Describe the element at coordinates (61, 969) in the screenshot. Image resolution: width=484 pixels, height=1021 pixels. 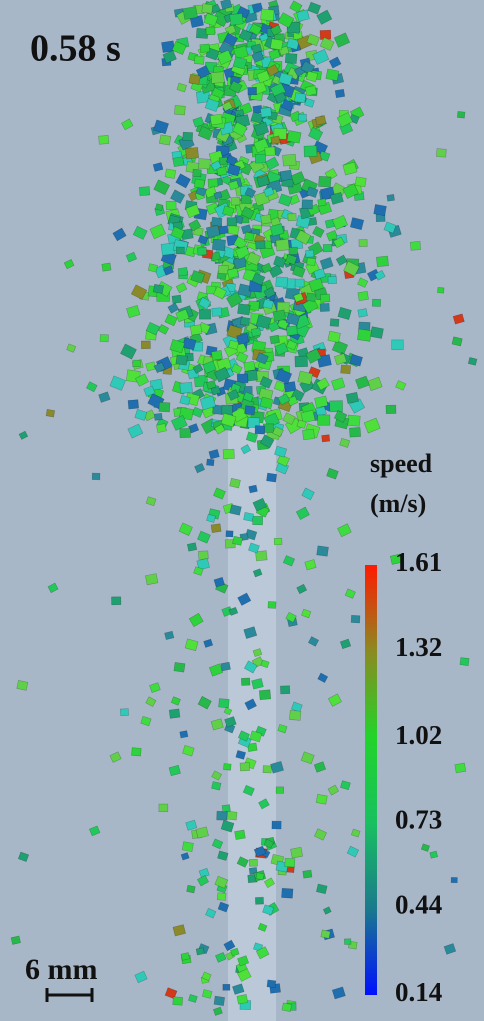
I see `scale-bar-label: 6 mm` at that location.